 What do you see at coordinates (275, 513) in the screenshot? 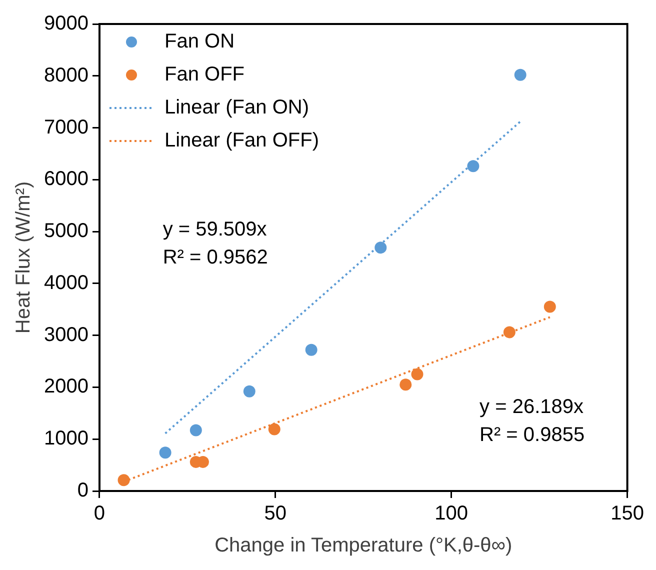
I see `x-tick-label: 50` at bounding box center [275, 513].